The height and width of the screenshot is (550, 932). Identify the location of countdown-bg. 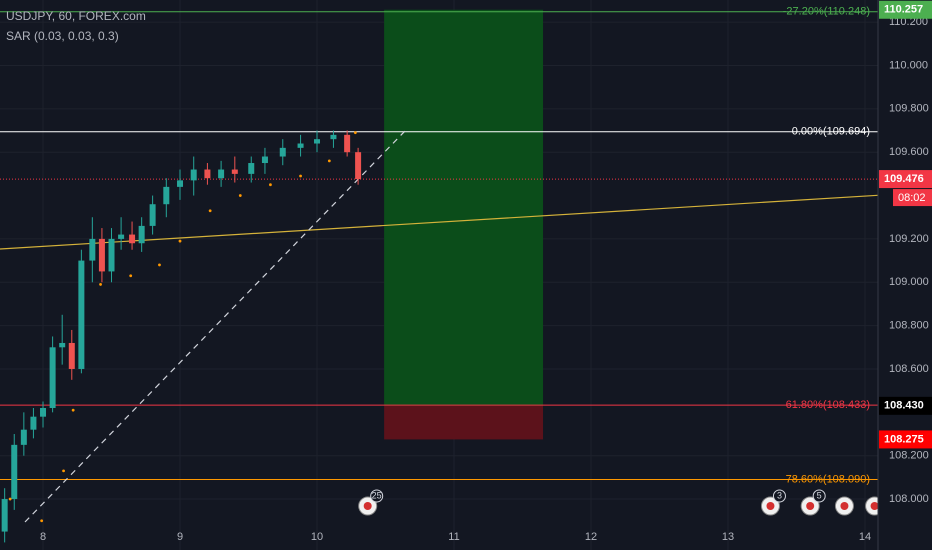
(912, 198).